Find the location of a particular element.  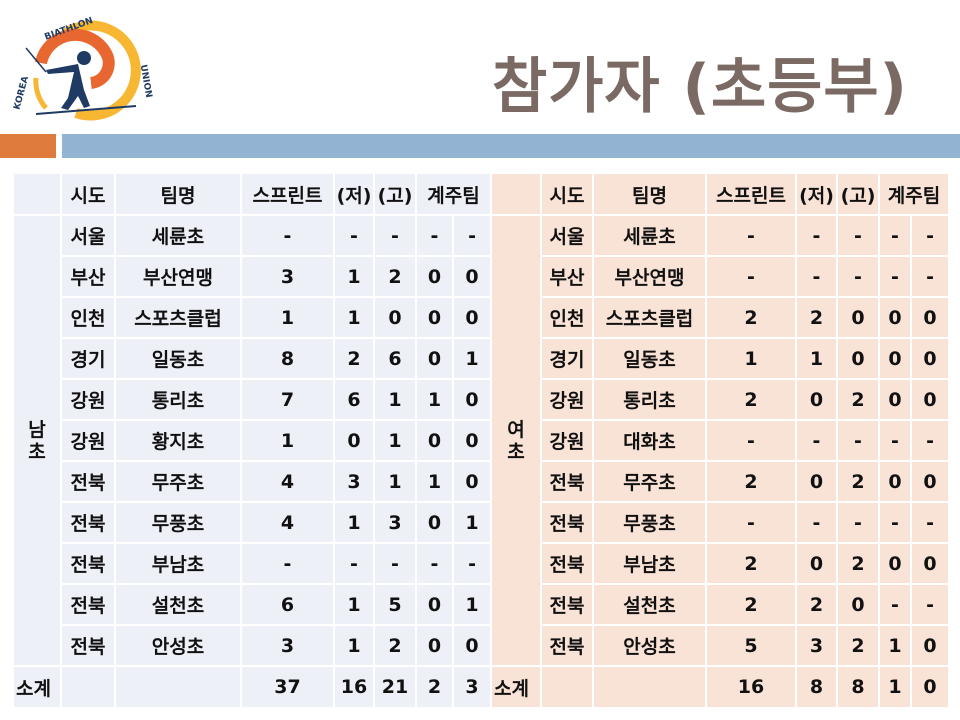

table-row: 전북 부남초 2 0 2 0 0 is located at coordinates (721, 563).